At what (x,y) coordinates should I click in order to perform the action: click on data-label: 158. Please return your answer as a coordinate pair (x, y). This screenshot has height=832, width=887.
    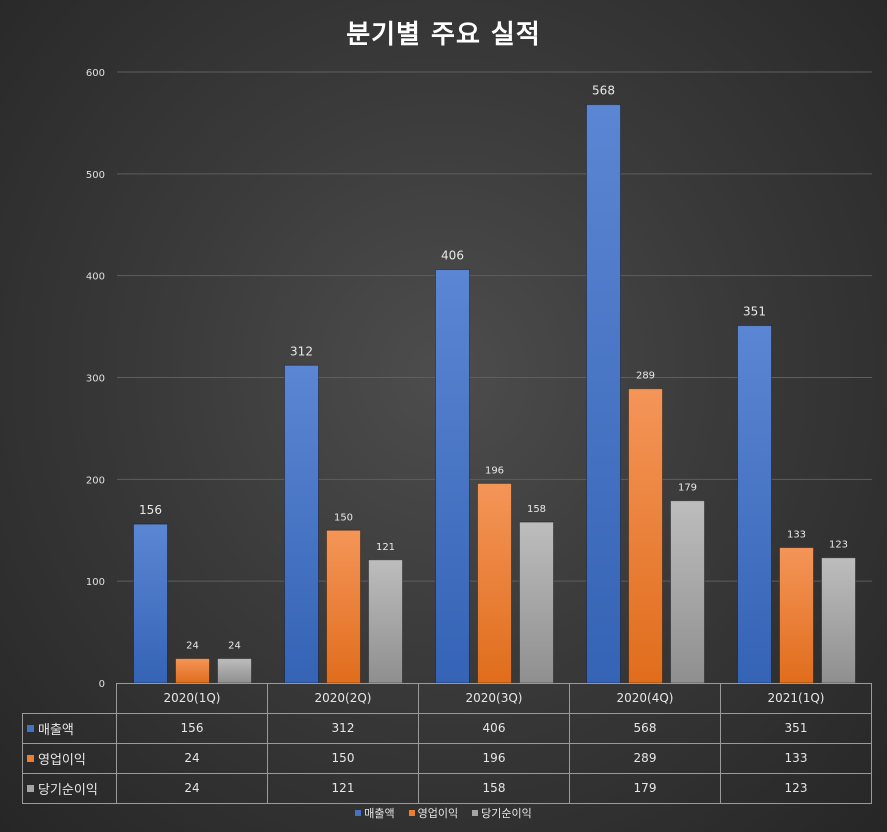
    Looking at the image, I should click on (536, 509).